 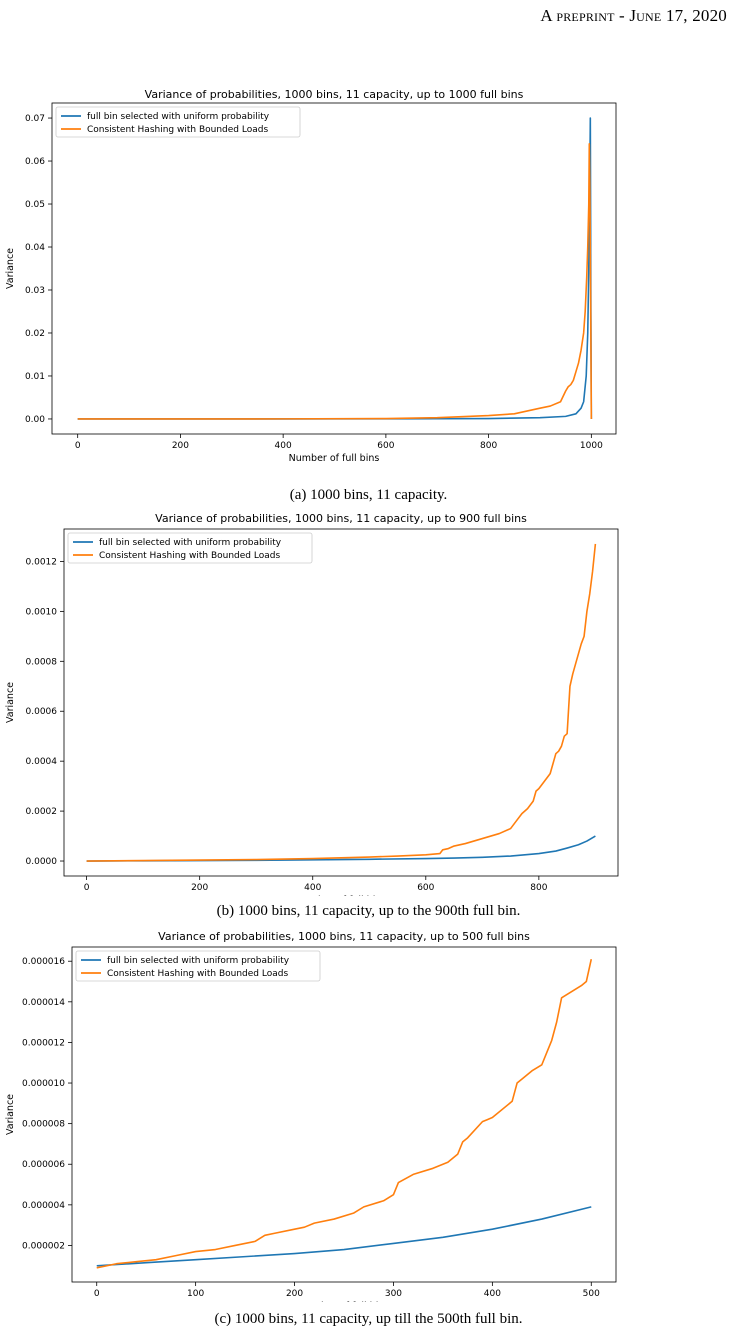 What do you see at coordinates (42, 612) in the screenshot?
I see `y-tick-label: 0.0010` at bounding box center [42, 612].